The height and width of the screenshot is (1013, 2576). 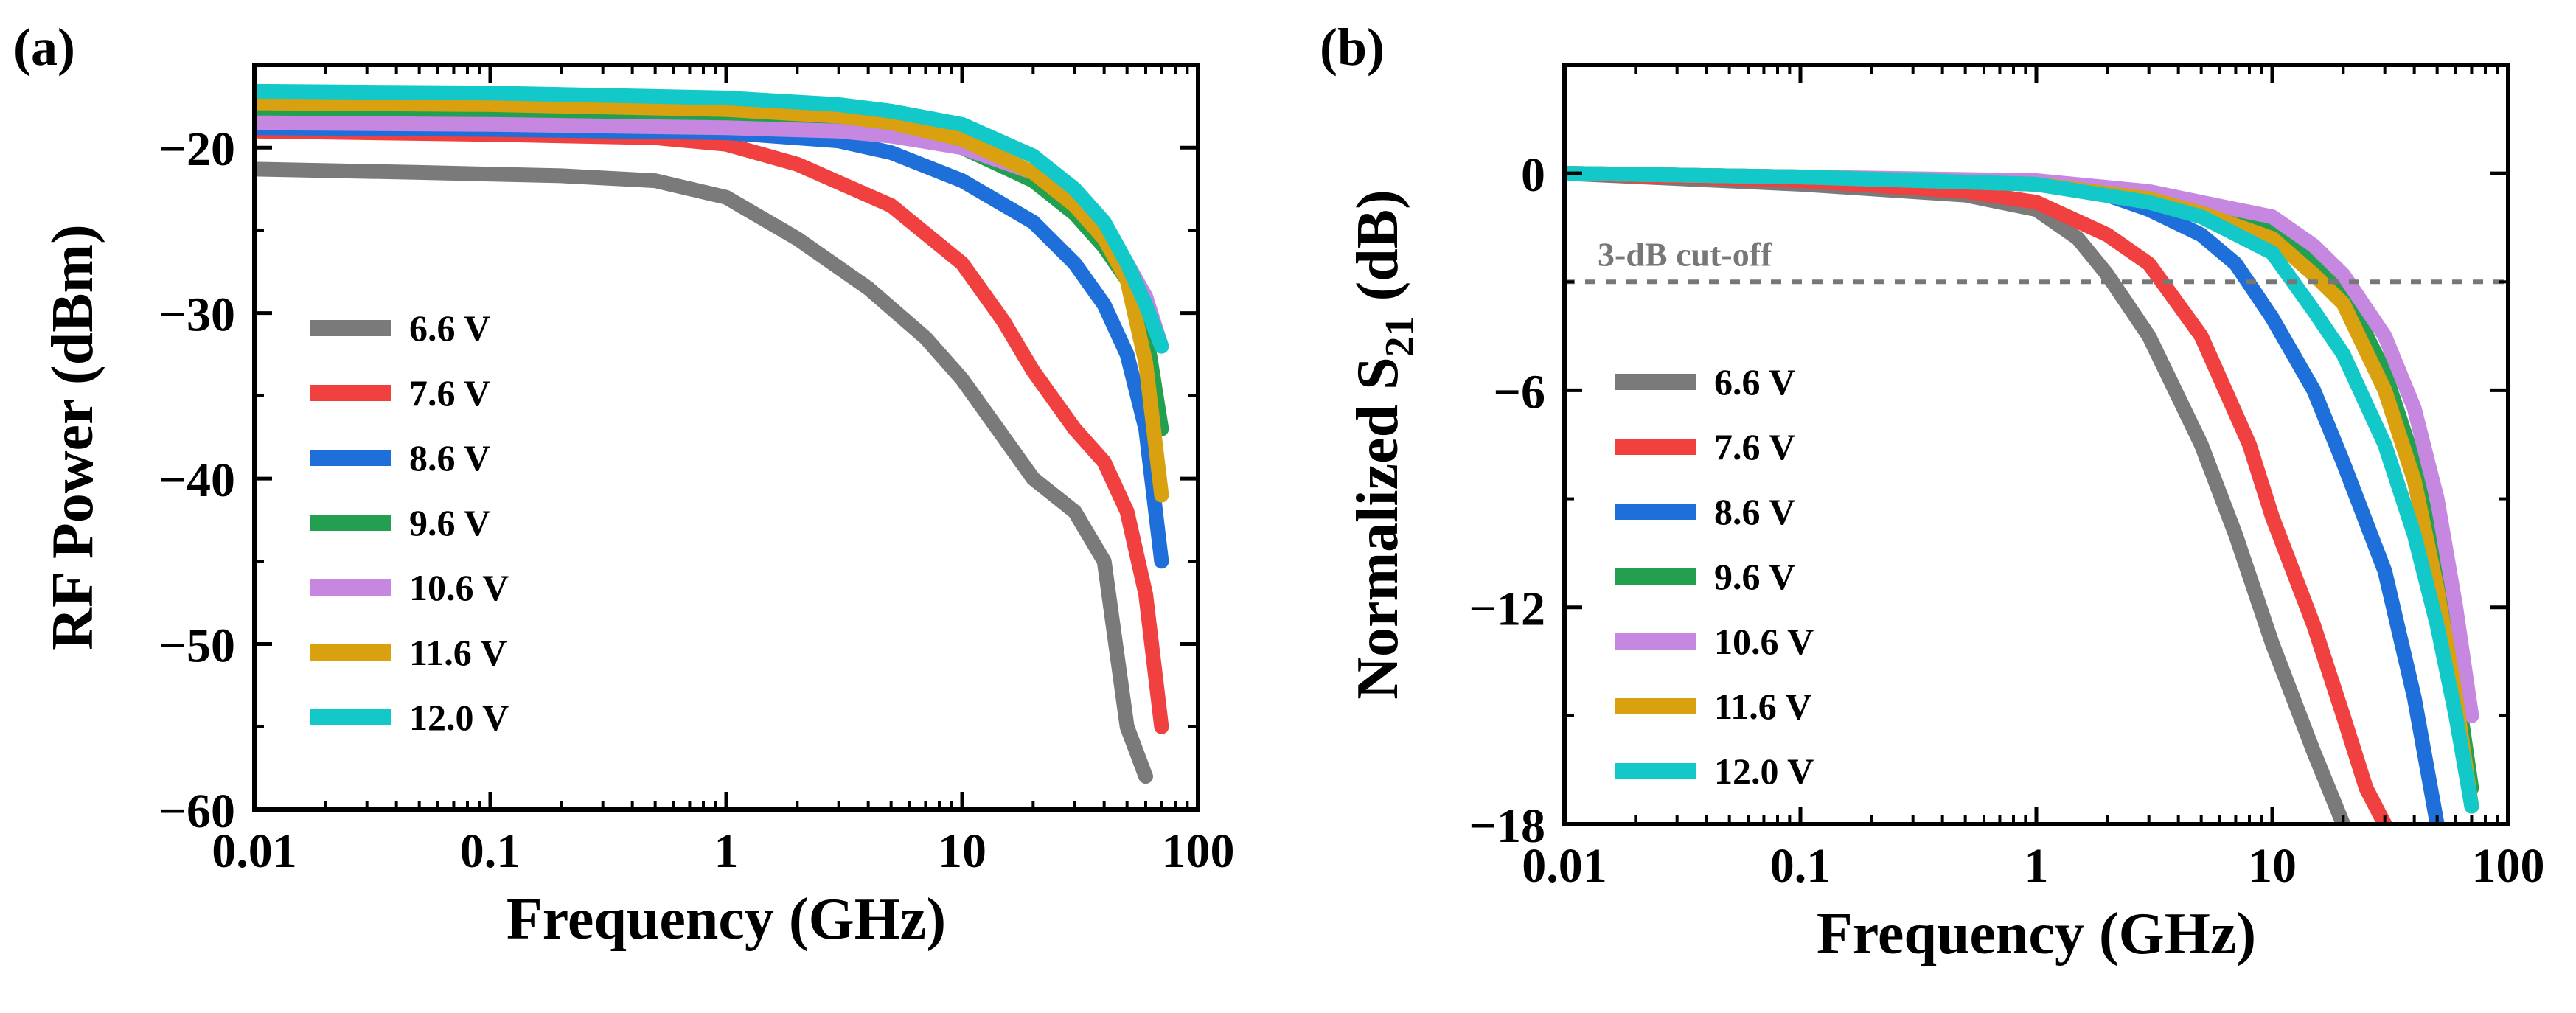 I want to click on y-axis-title-suffix: (dB), so click(x=1378, y=252).